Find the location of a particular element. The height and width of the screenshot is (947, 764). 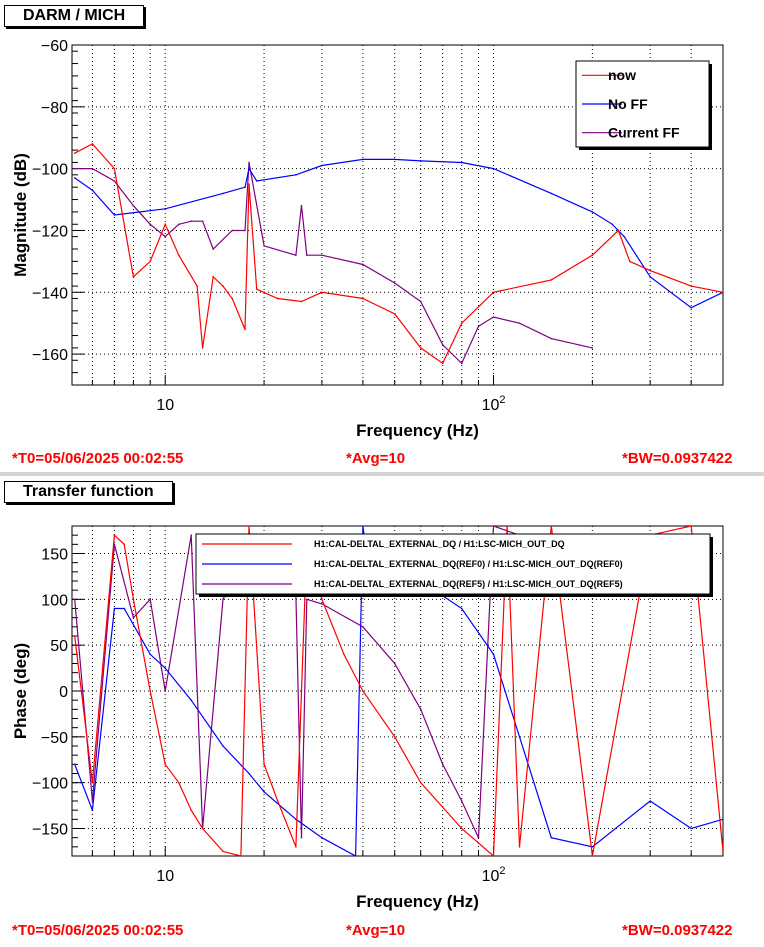

y-tick-label: 150 is located at coordinates (54, 555).